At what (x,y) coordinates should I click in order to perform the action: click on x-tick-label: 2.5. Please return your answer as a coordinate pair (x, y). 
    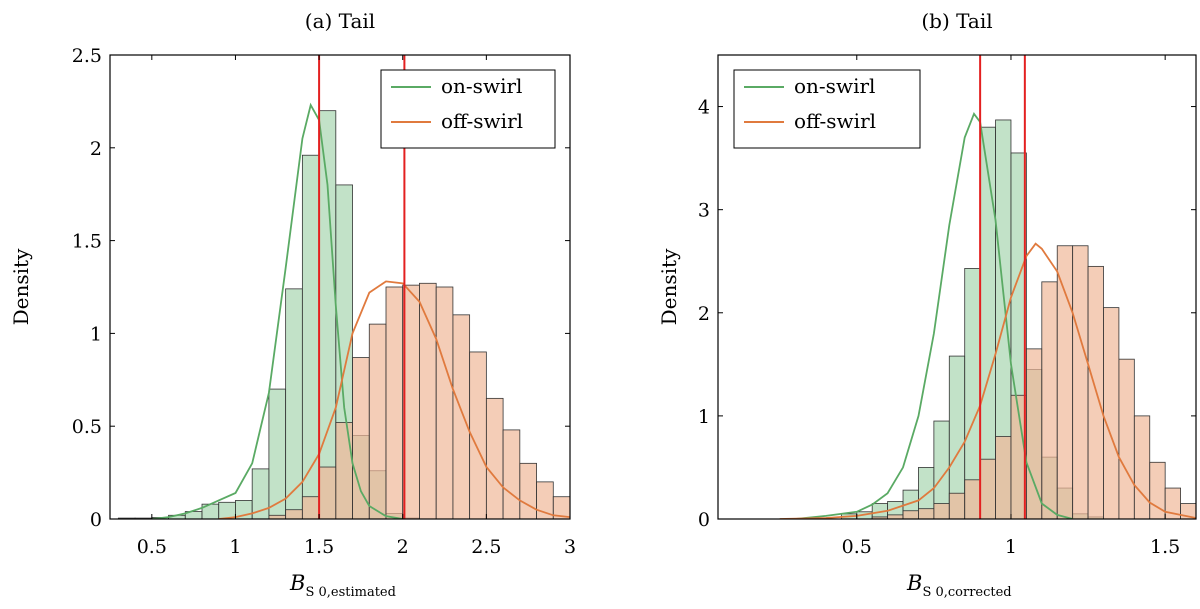
    Looking at the image, I should click on (486, 547).